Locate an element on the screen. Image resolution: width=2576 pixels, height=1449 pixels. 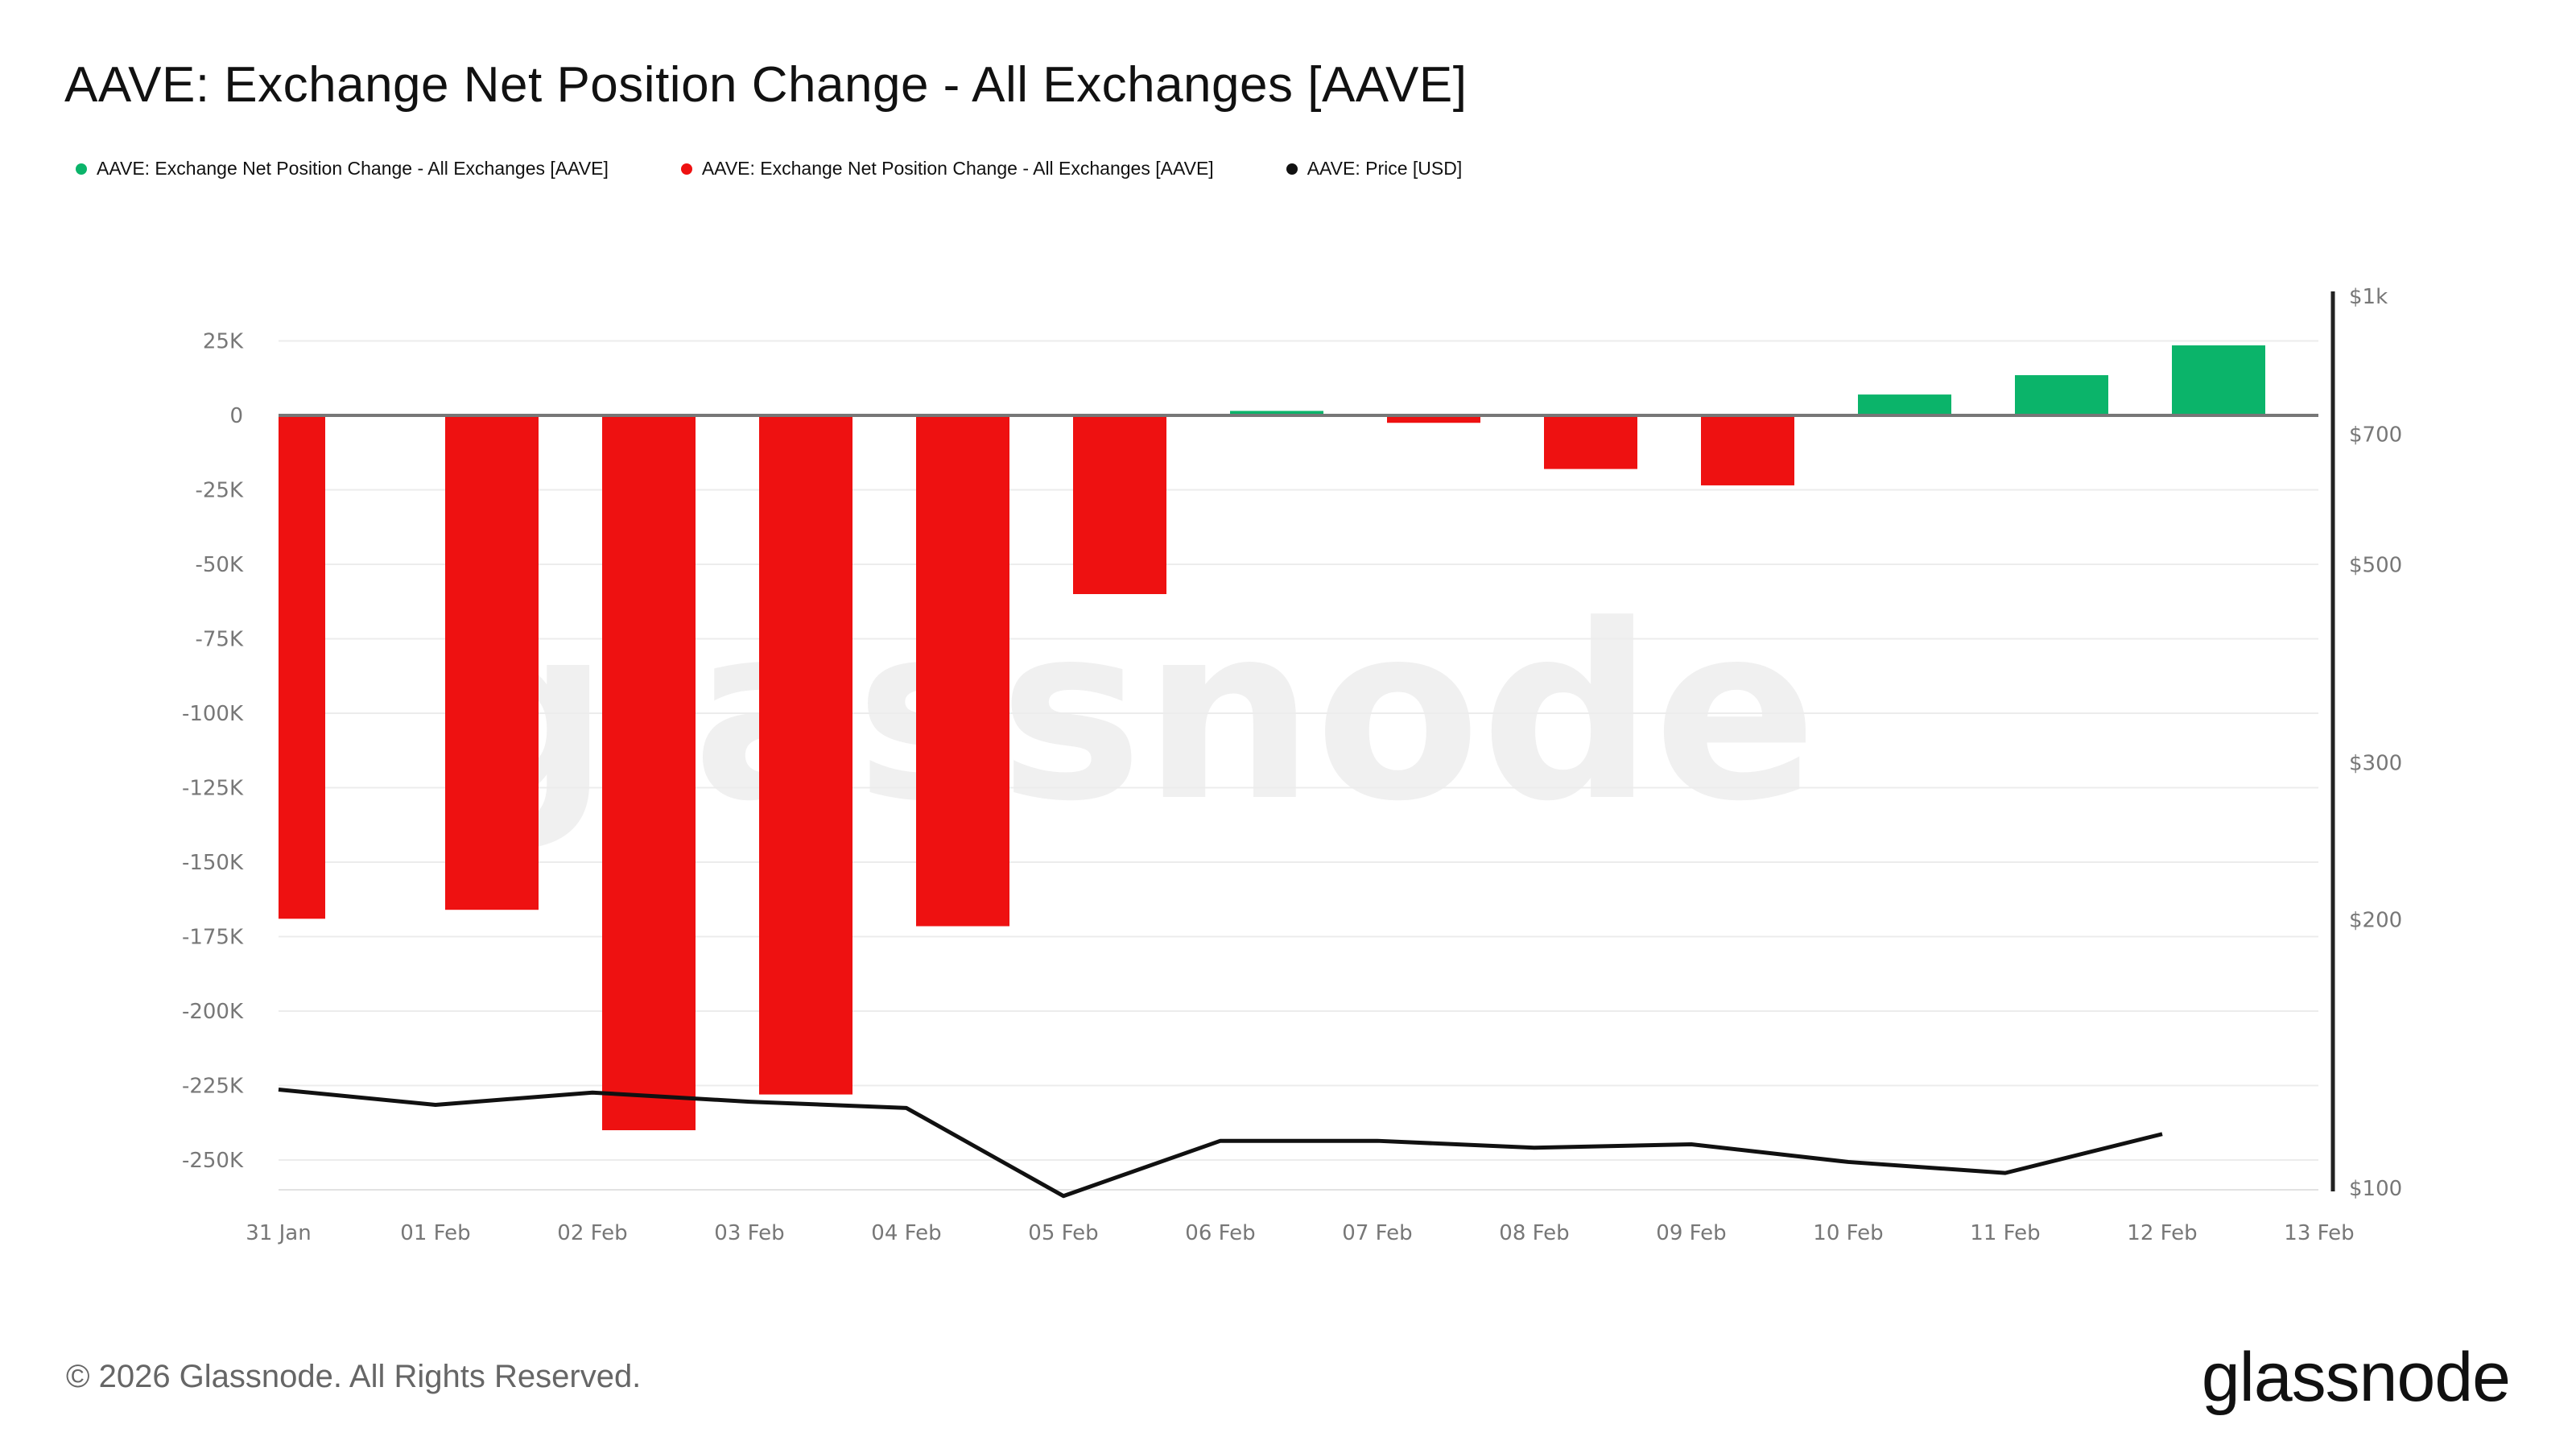
y-tick-label: -25K is located at coordinates (219, 491).